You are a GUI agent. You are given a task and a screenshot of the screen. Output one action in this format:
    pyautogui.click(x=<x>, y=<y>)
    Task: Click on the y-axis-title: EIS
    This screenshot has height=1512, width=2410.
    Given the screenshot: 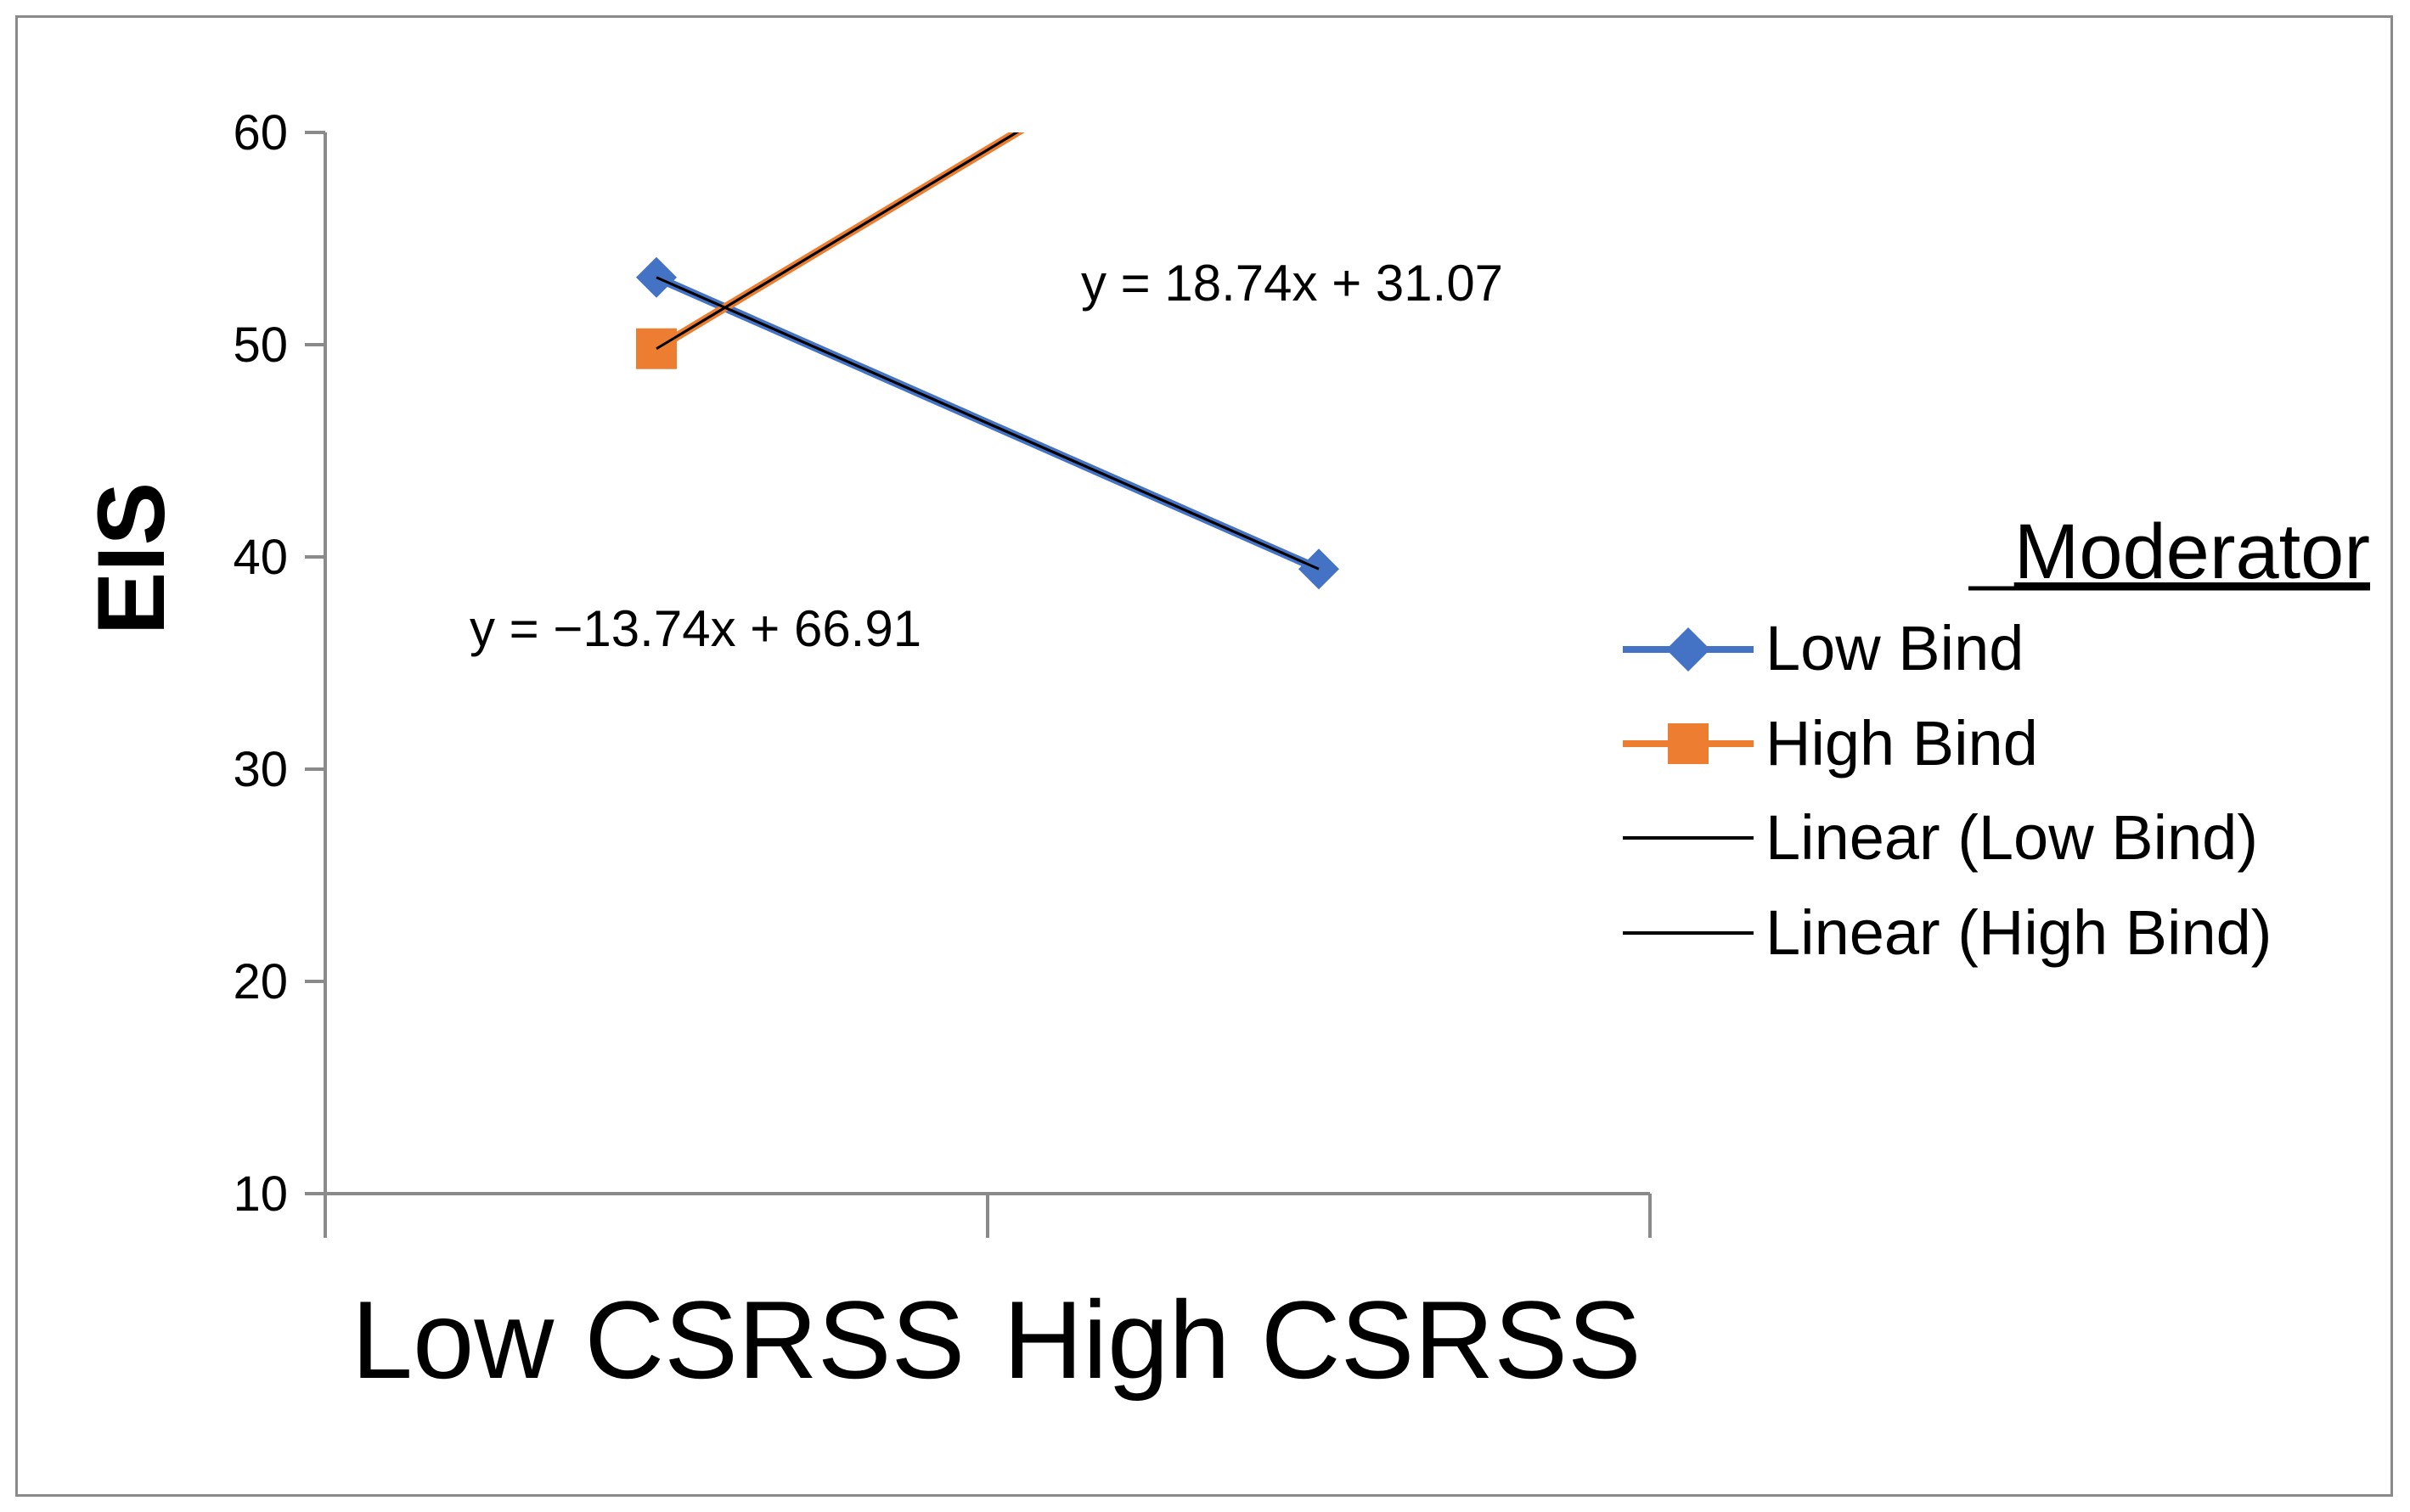 What is the action you would take?
    pyautogui.click(x=131, y=559)
    